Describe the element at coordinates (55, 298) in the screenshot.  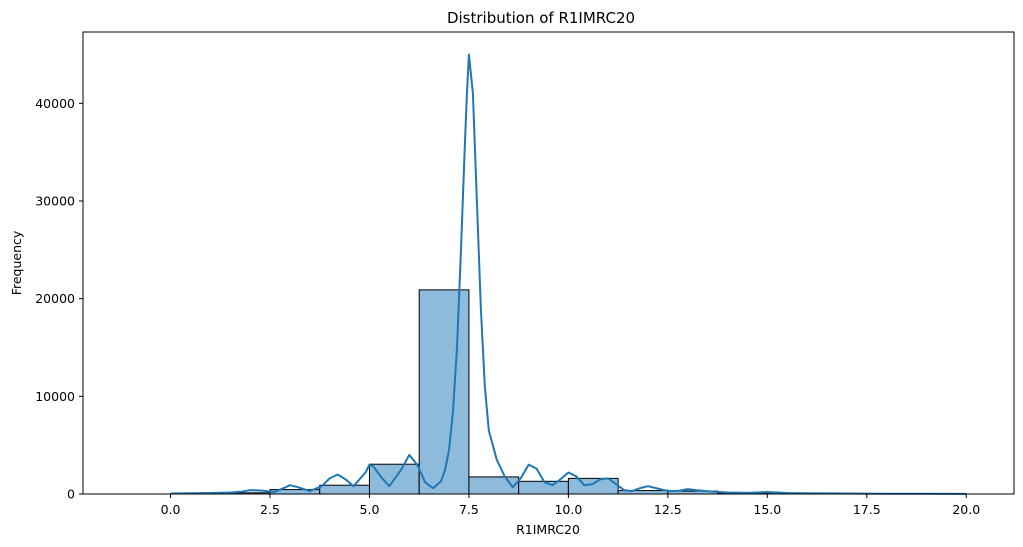
I see `y-tick-label: 20000` at that location.